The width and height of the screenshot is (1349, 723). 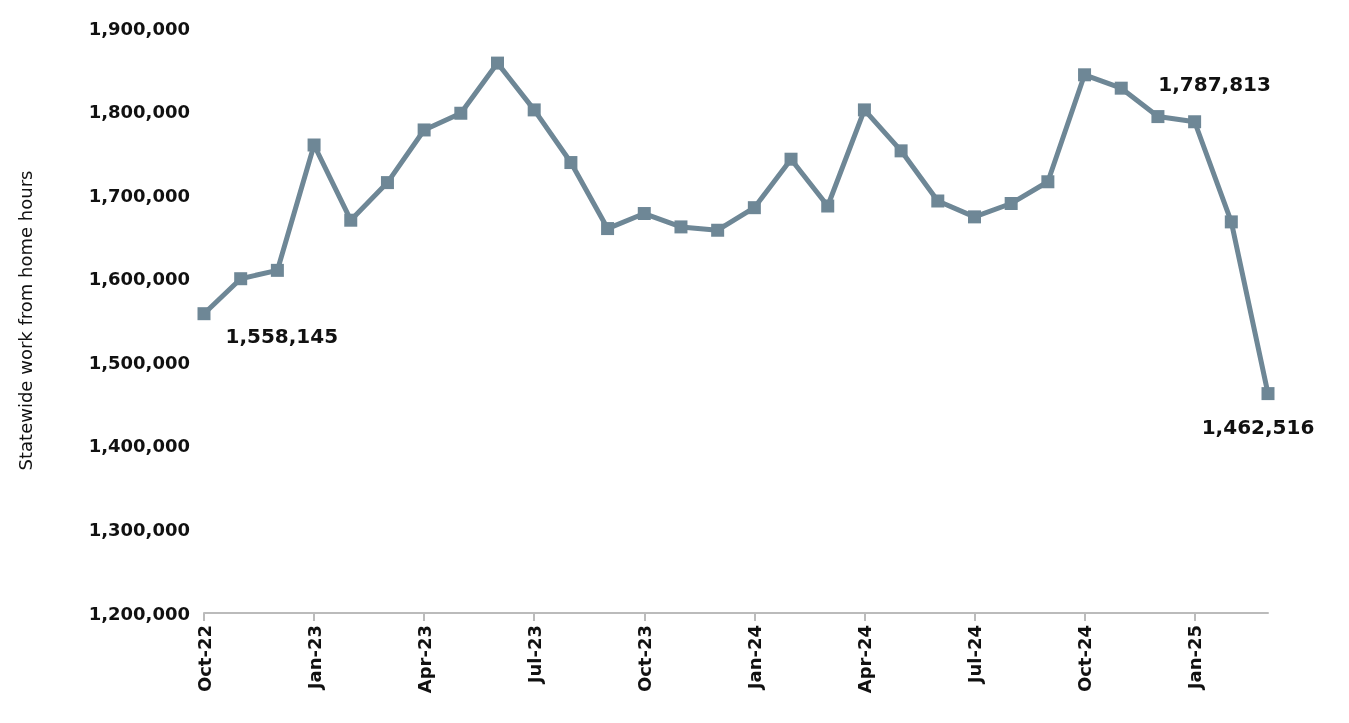 What do you see at coordinates (204, 659) in the screenshot?
I see `x-tick-label: Oct-22` at bounding box center [204, 659].